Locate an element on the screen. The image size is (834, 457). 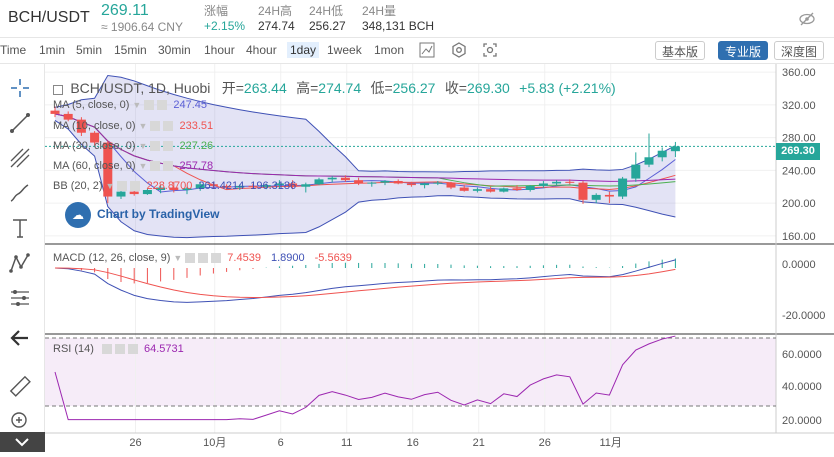
ma10-value: 233.51 is located at coordinates (196, 126).